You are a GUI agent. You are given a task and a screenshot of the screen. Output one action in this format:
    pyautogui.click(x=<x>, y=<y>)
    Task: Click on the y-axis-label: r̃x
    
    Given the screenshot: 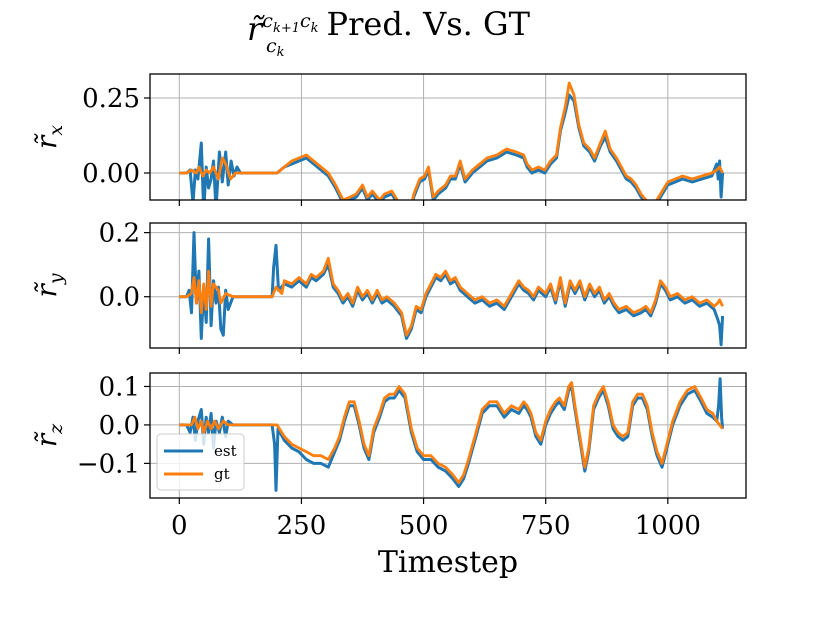 What is the action you would take?
    pyautogui.click(x=48, y=137)
    